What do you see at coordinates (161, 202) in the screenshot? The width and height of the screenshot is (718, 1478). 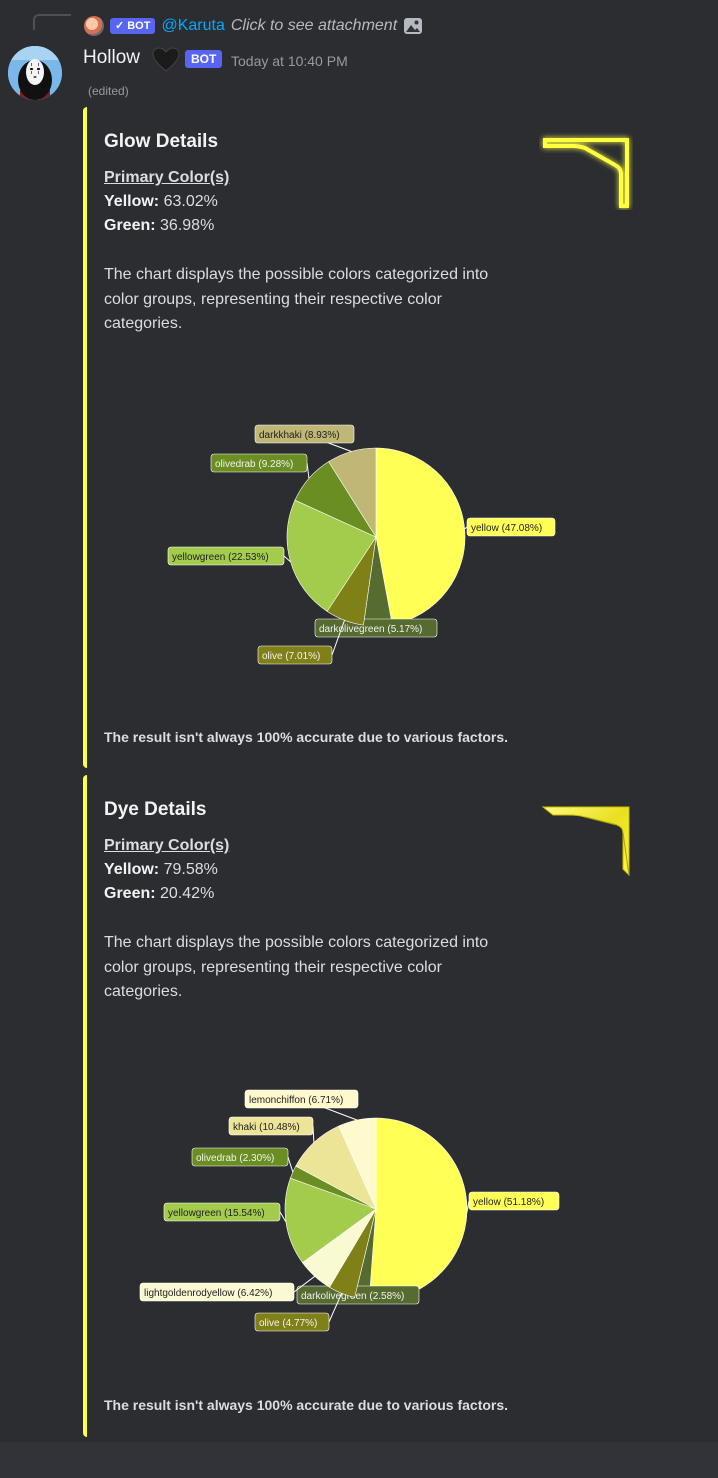 I see `primary-color-line: Yellow: 63.02%` at bounding box center [161, 202].